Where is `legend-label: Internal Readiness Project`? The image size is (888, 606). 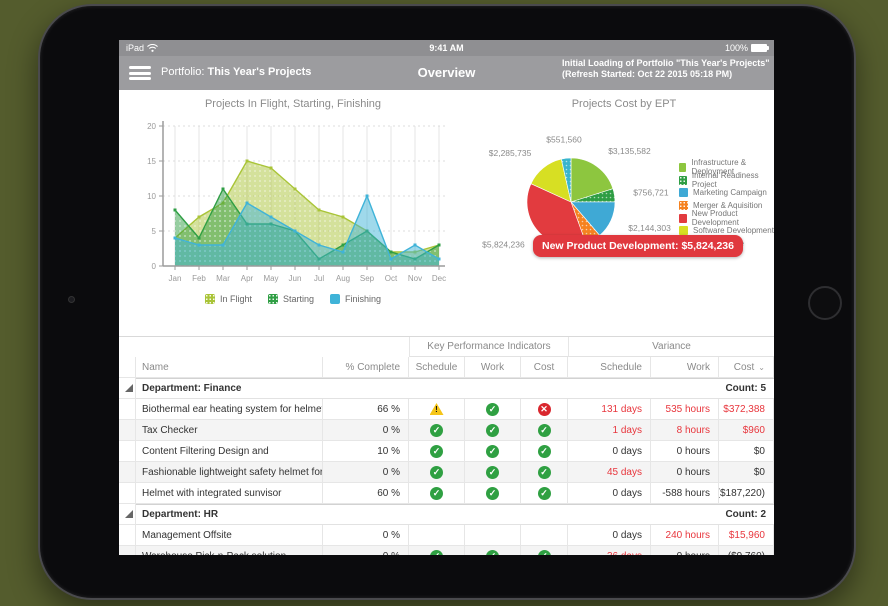
legend-label: Internal Readiness Project is located at coordinates (725, 180).